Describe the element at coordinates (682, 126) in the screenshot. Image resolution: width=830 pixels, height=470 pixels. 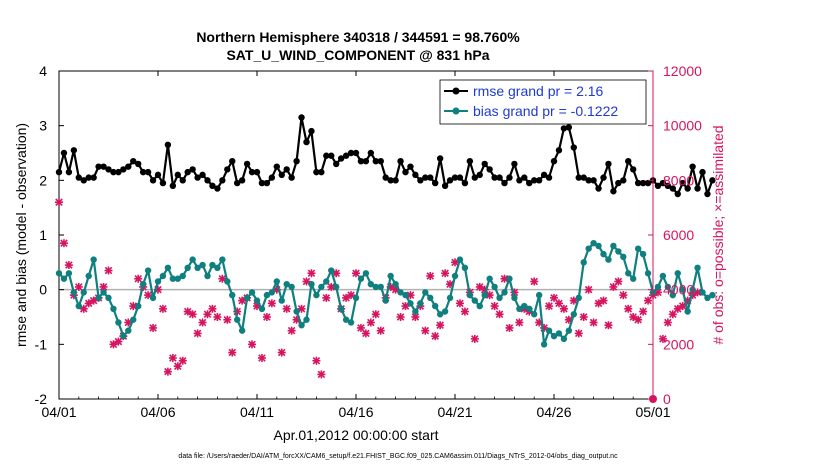
I see `y2-tick-label: 10000` at that location.